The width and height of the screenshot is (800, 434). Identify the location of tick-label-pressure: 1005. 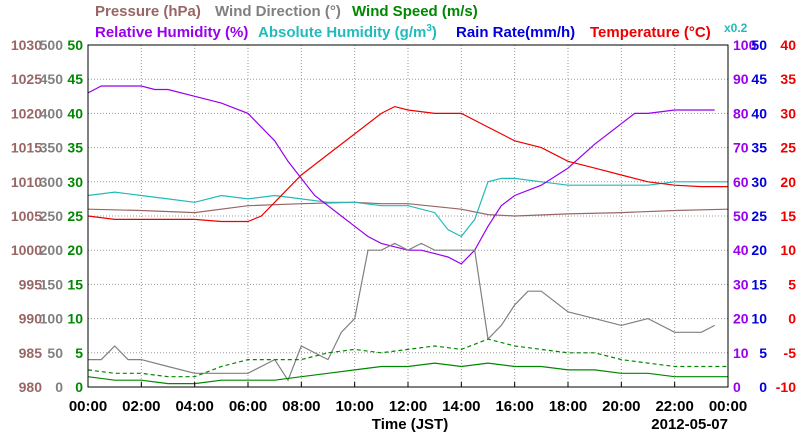
(26, 216).